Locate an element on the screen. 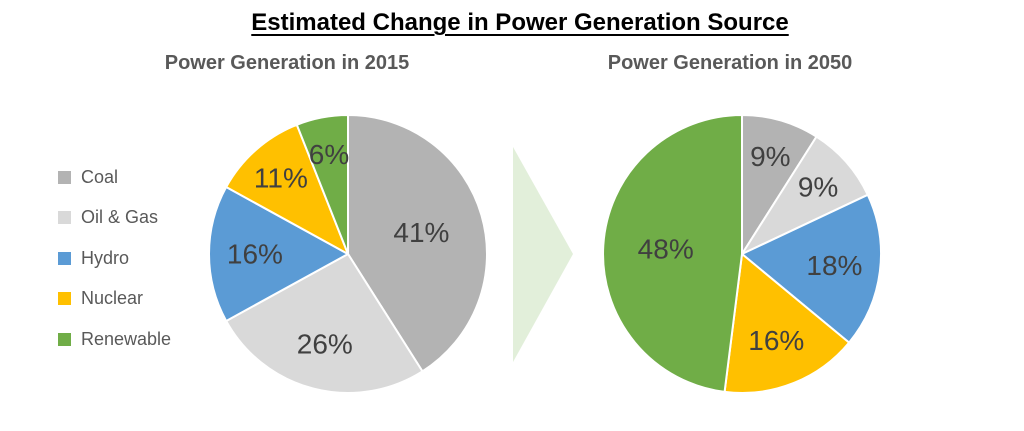 The height and width of the screenshot is (431, 1024). legend-swatch-coal is located at coordinates (64, 177).